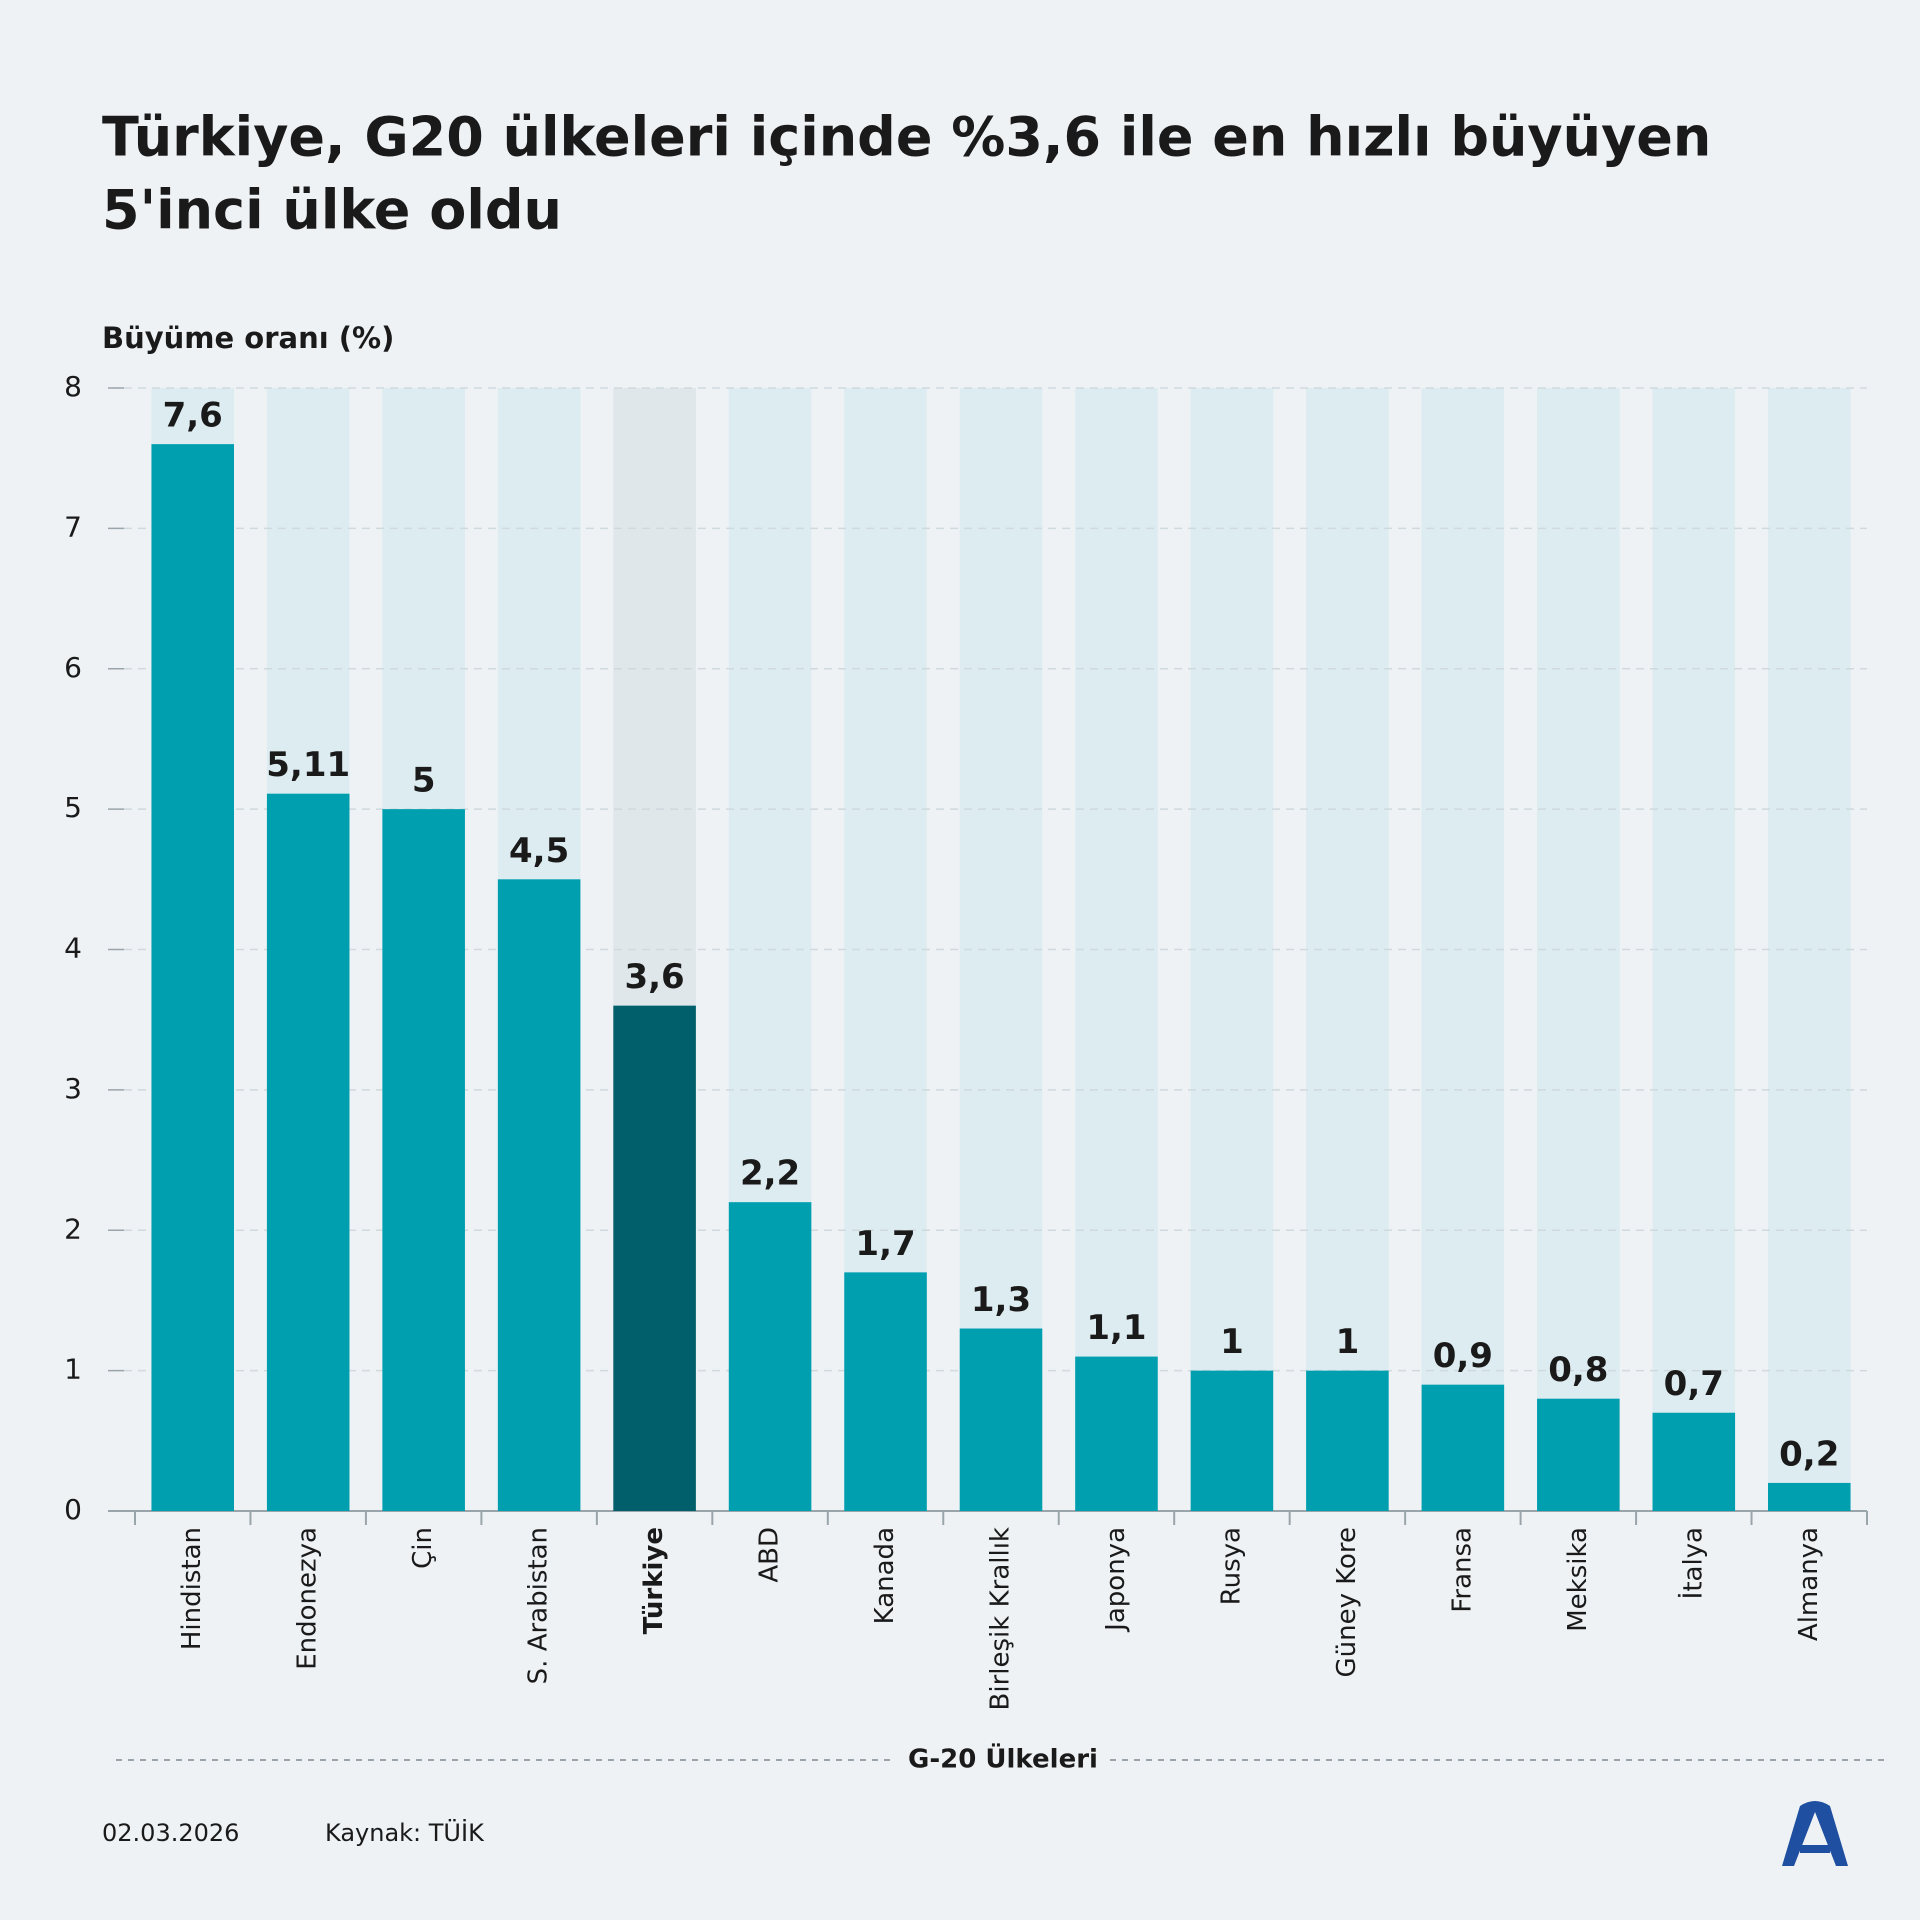  What do you see at coordinates (405, 1832) in the screenshot?
I see `source: Kaynak: TÜİK` at bounding box center [405, 1832].